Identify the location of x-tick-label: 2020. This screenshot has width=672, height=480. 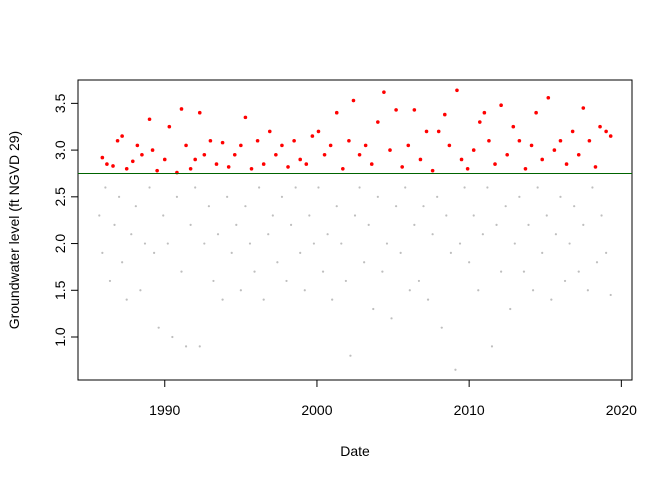
(621, 410).